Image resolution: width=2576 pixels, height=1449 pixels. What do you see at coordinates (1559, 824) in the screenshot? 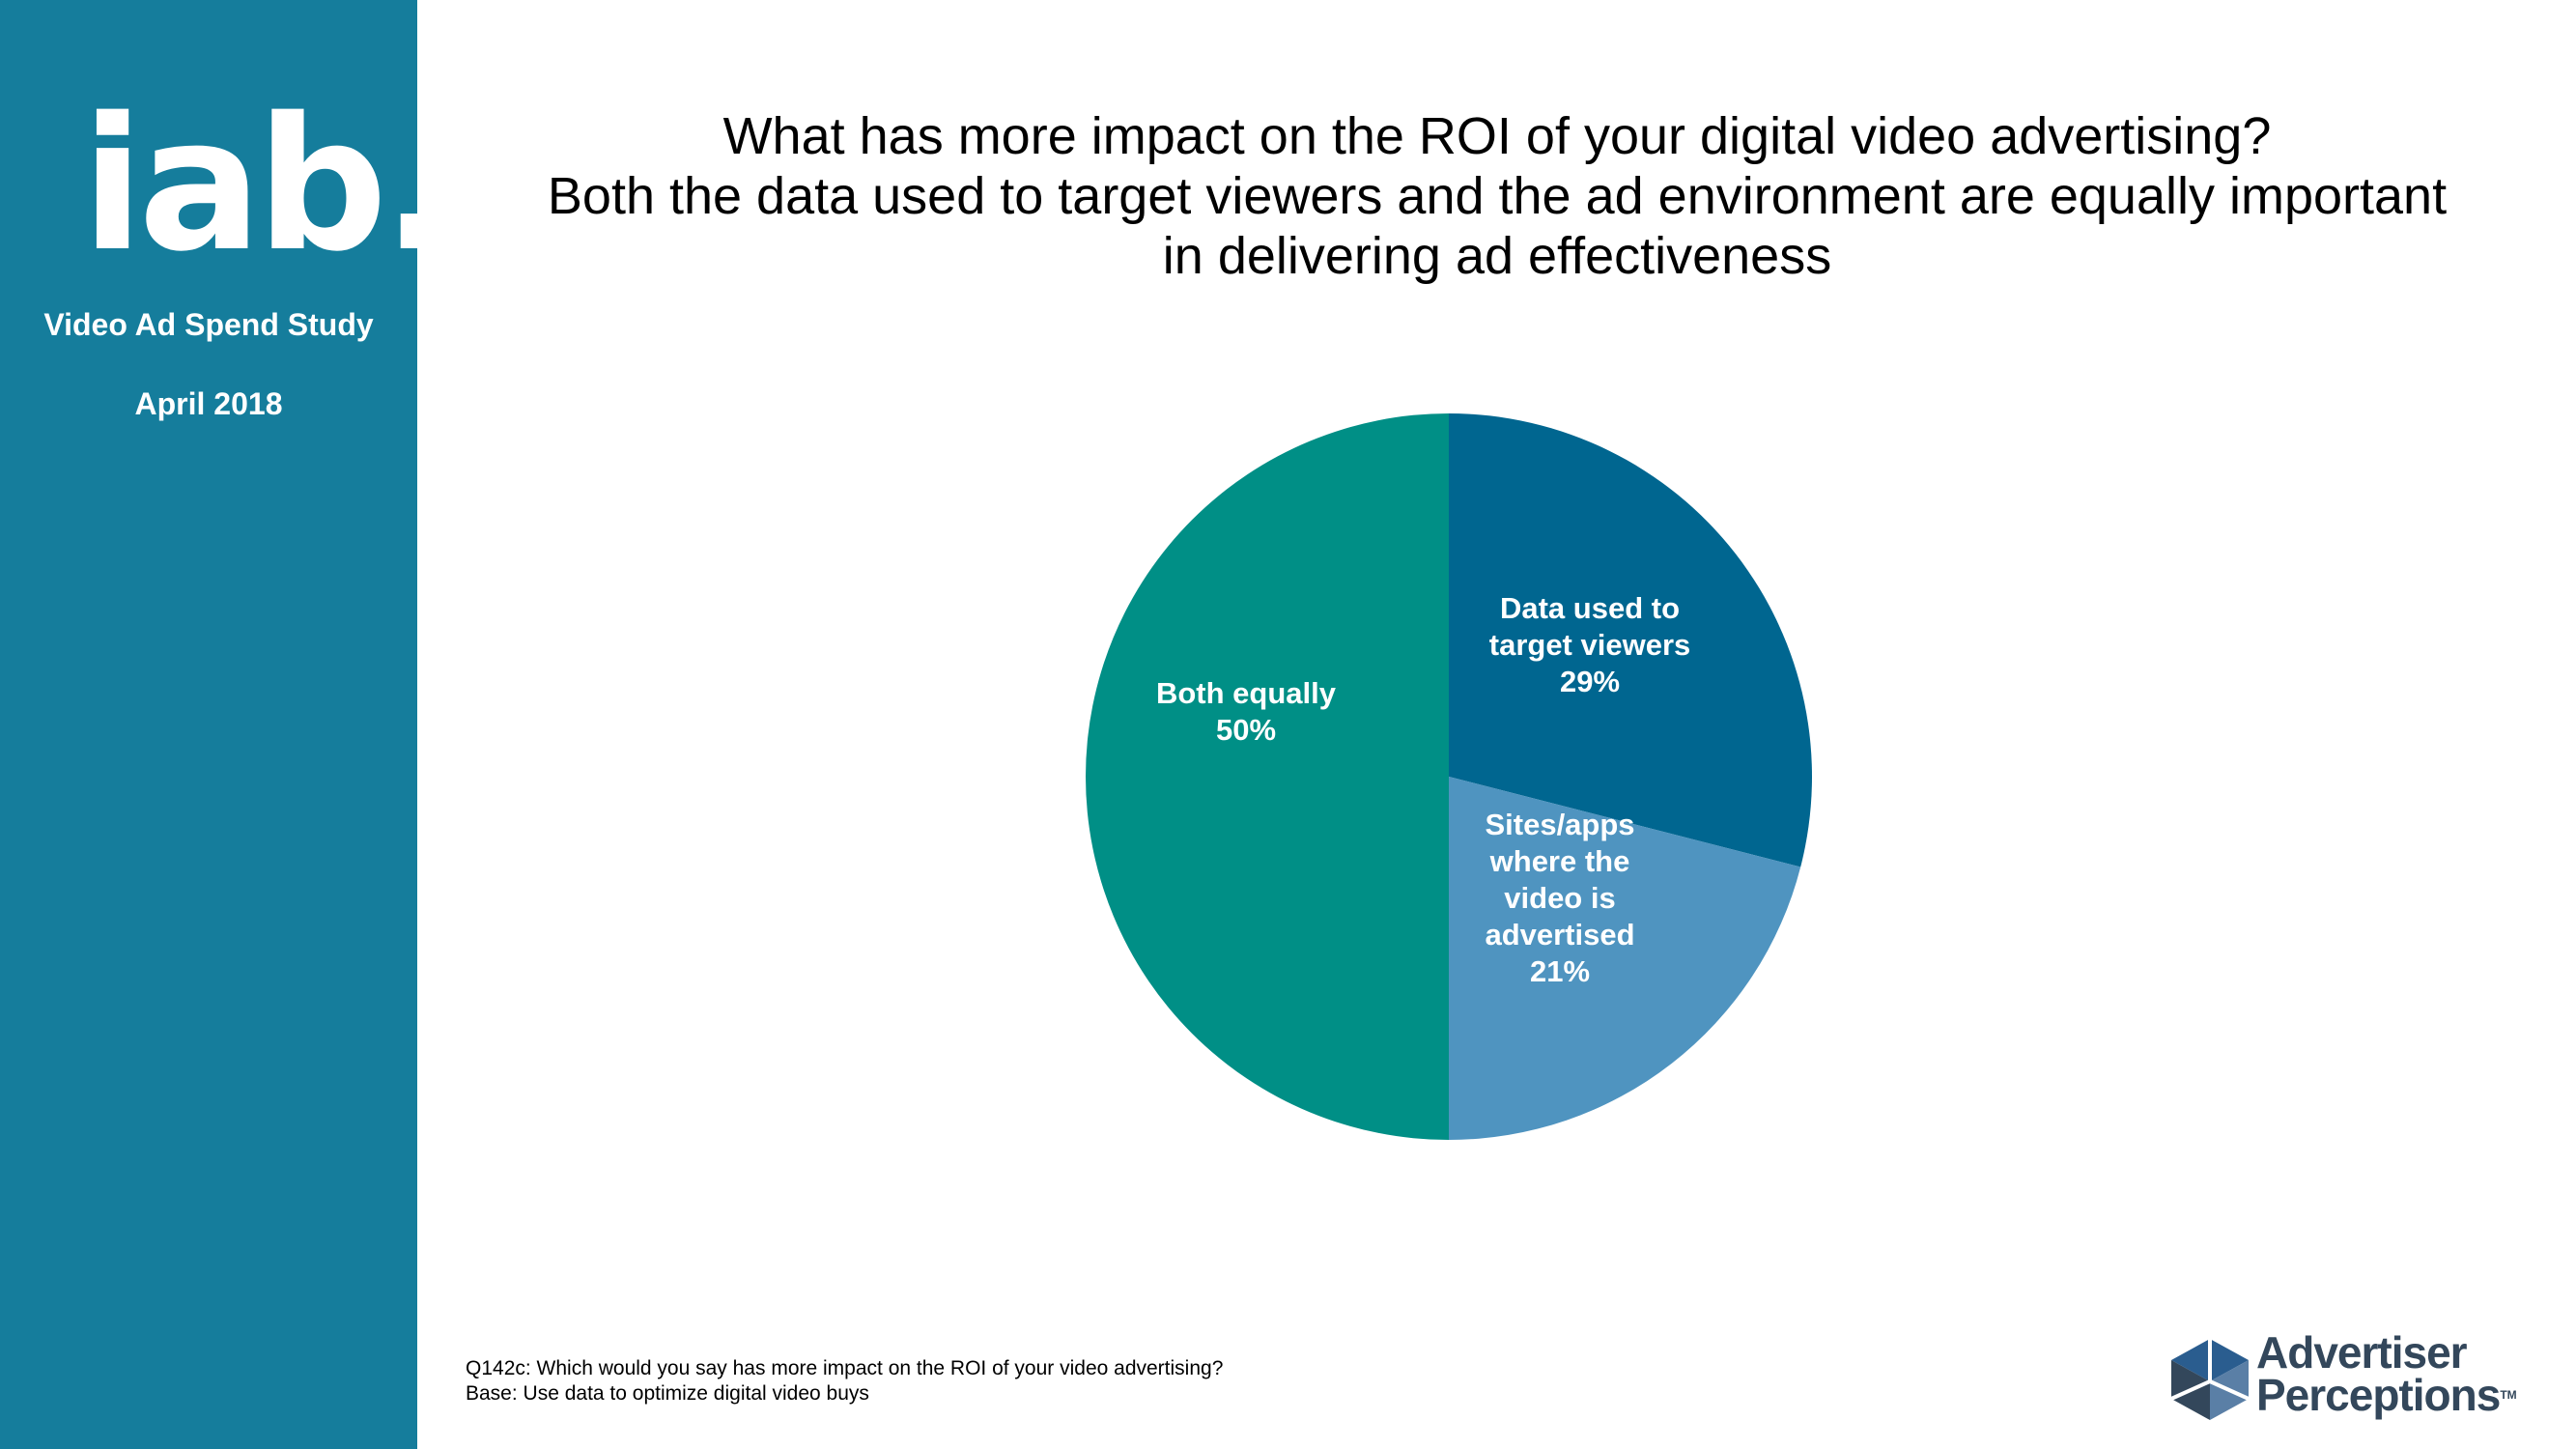
I see `slice-category-label: Sites/apps` at bounding box center [1559, 824].